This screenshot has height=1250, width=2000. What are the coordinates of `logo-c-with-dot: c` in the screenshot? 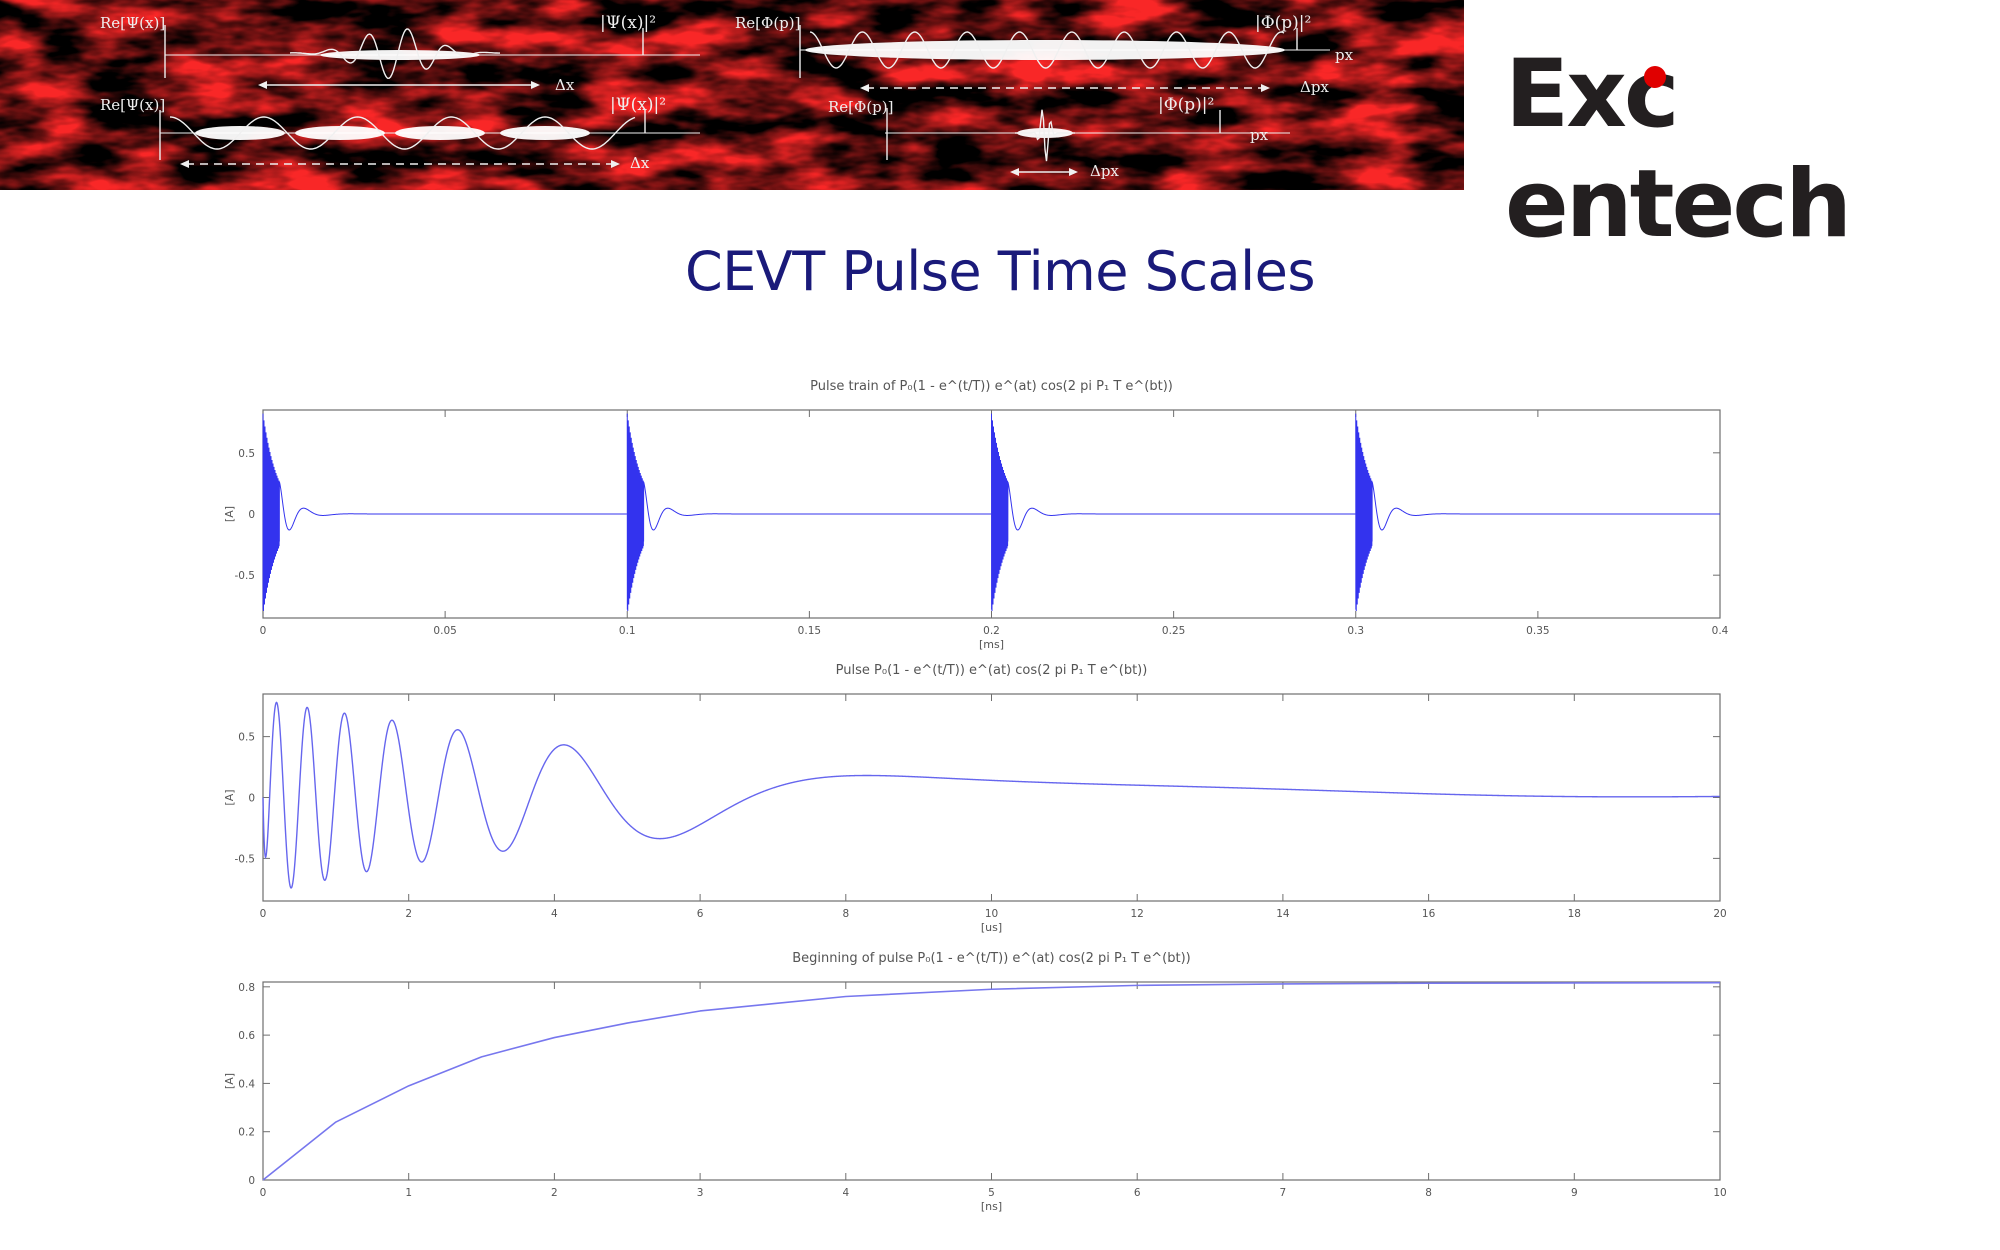 It's located at (1651, 94).